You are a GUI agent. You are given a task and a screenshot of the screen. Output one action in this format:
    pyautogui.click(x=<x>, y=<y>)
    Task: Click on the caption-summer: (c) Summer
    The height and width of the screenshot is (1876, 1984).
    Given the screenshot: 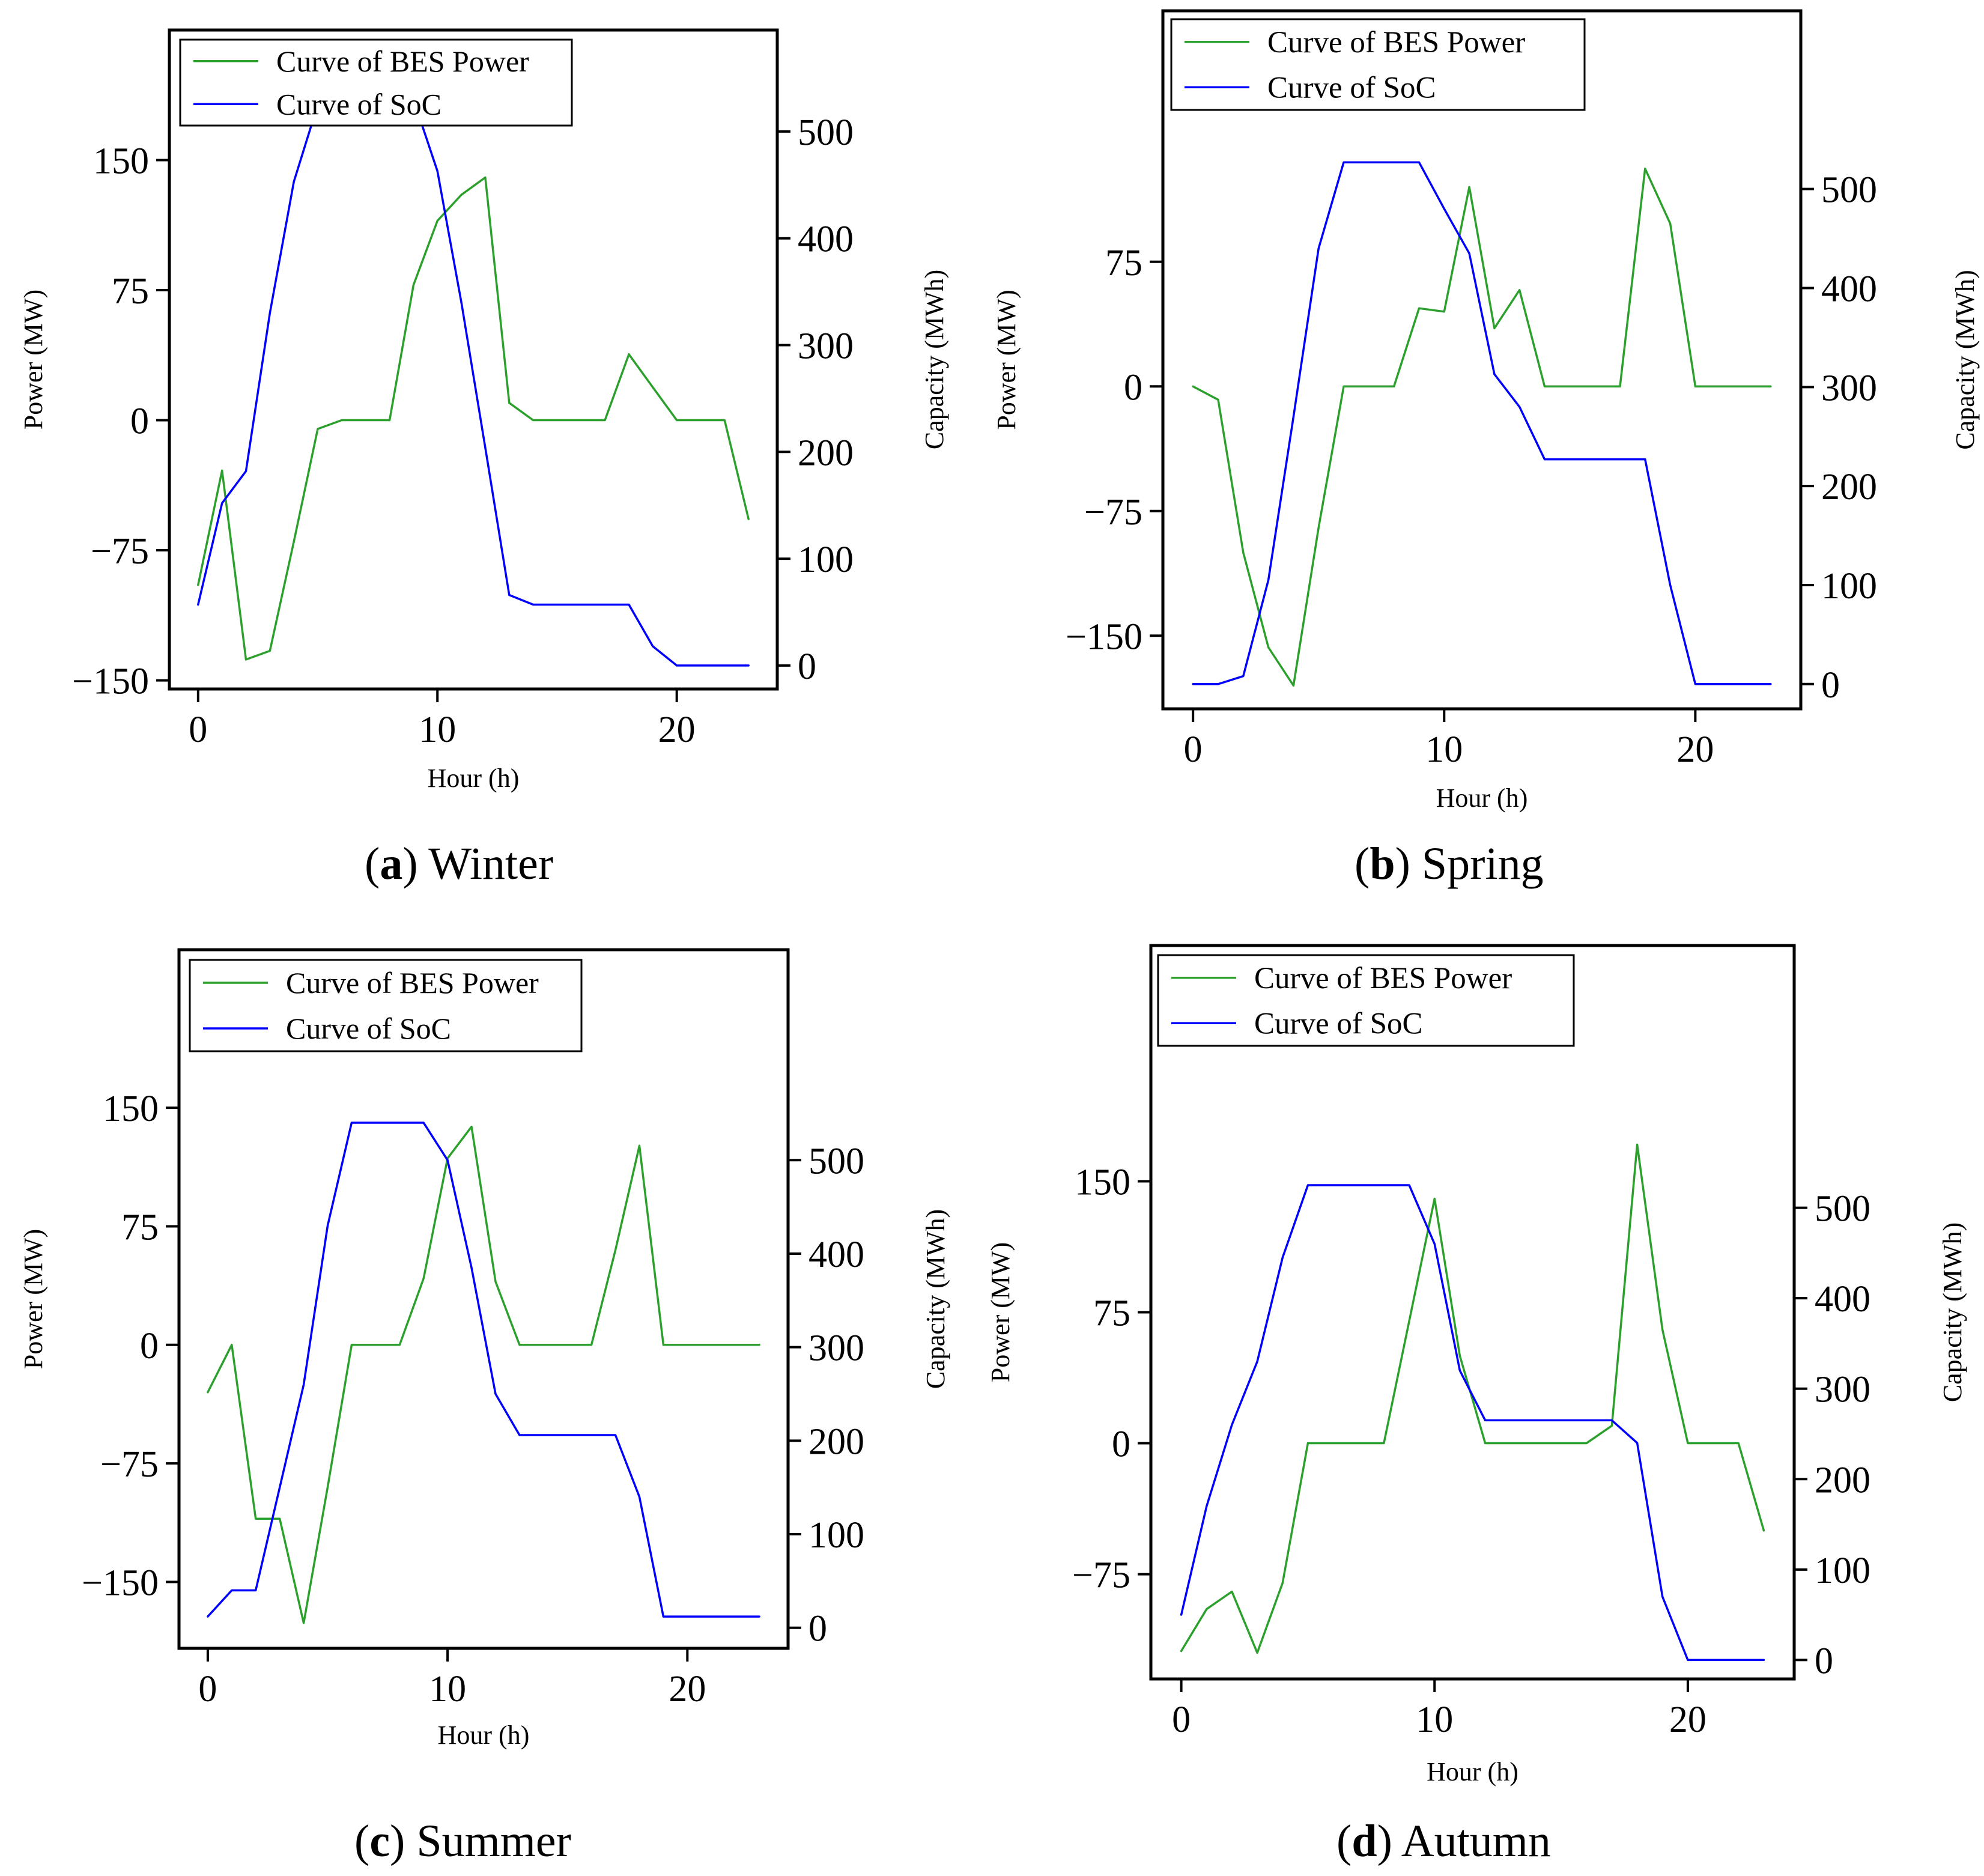 What is the action you would take?
    pyautogui.click(x=462, y=1841)
    